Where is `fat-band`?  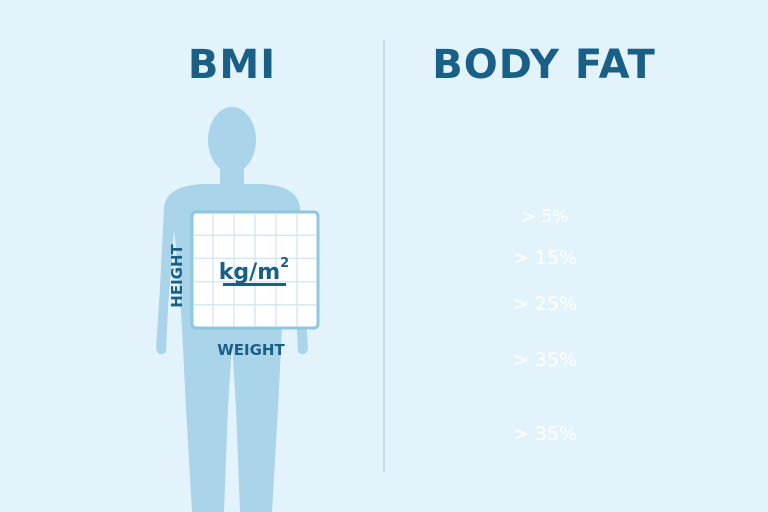 fat-band is located at coordinates (545, 452).